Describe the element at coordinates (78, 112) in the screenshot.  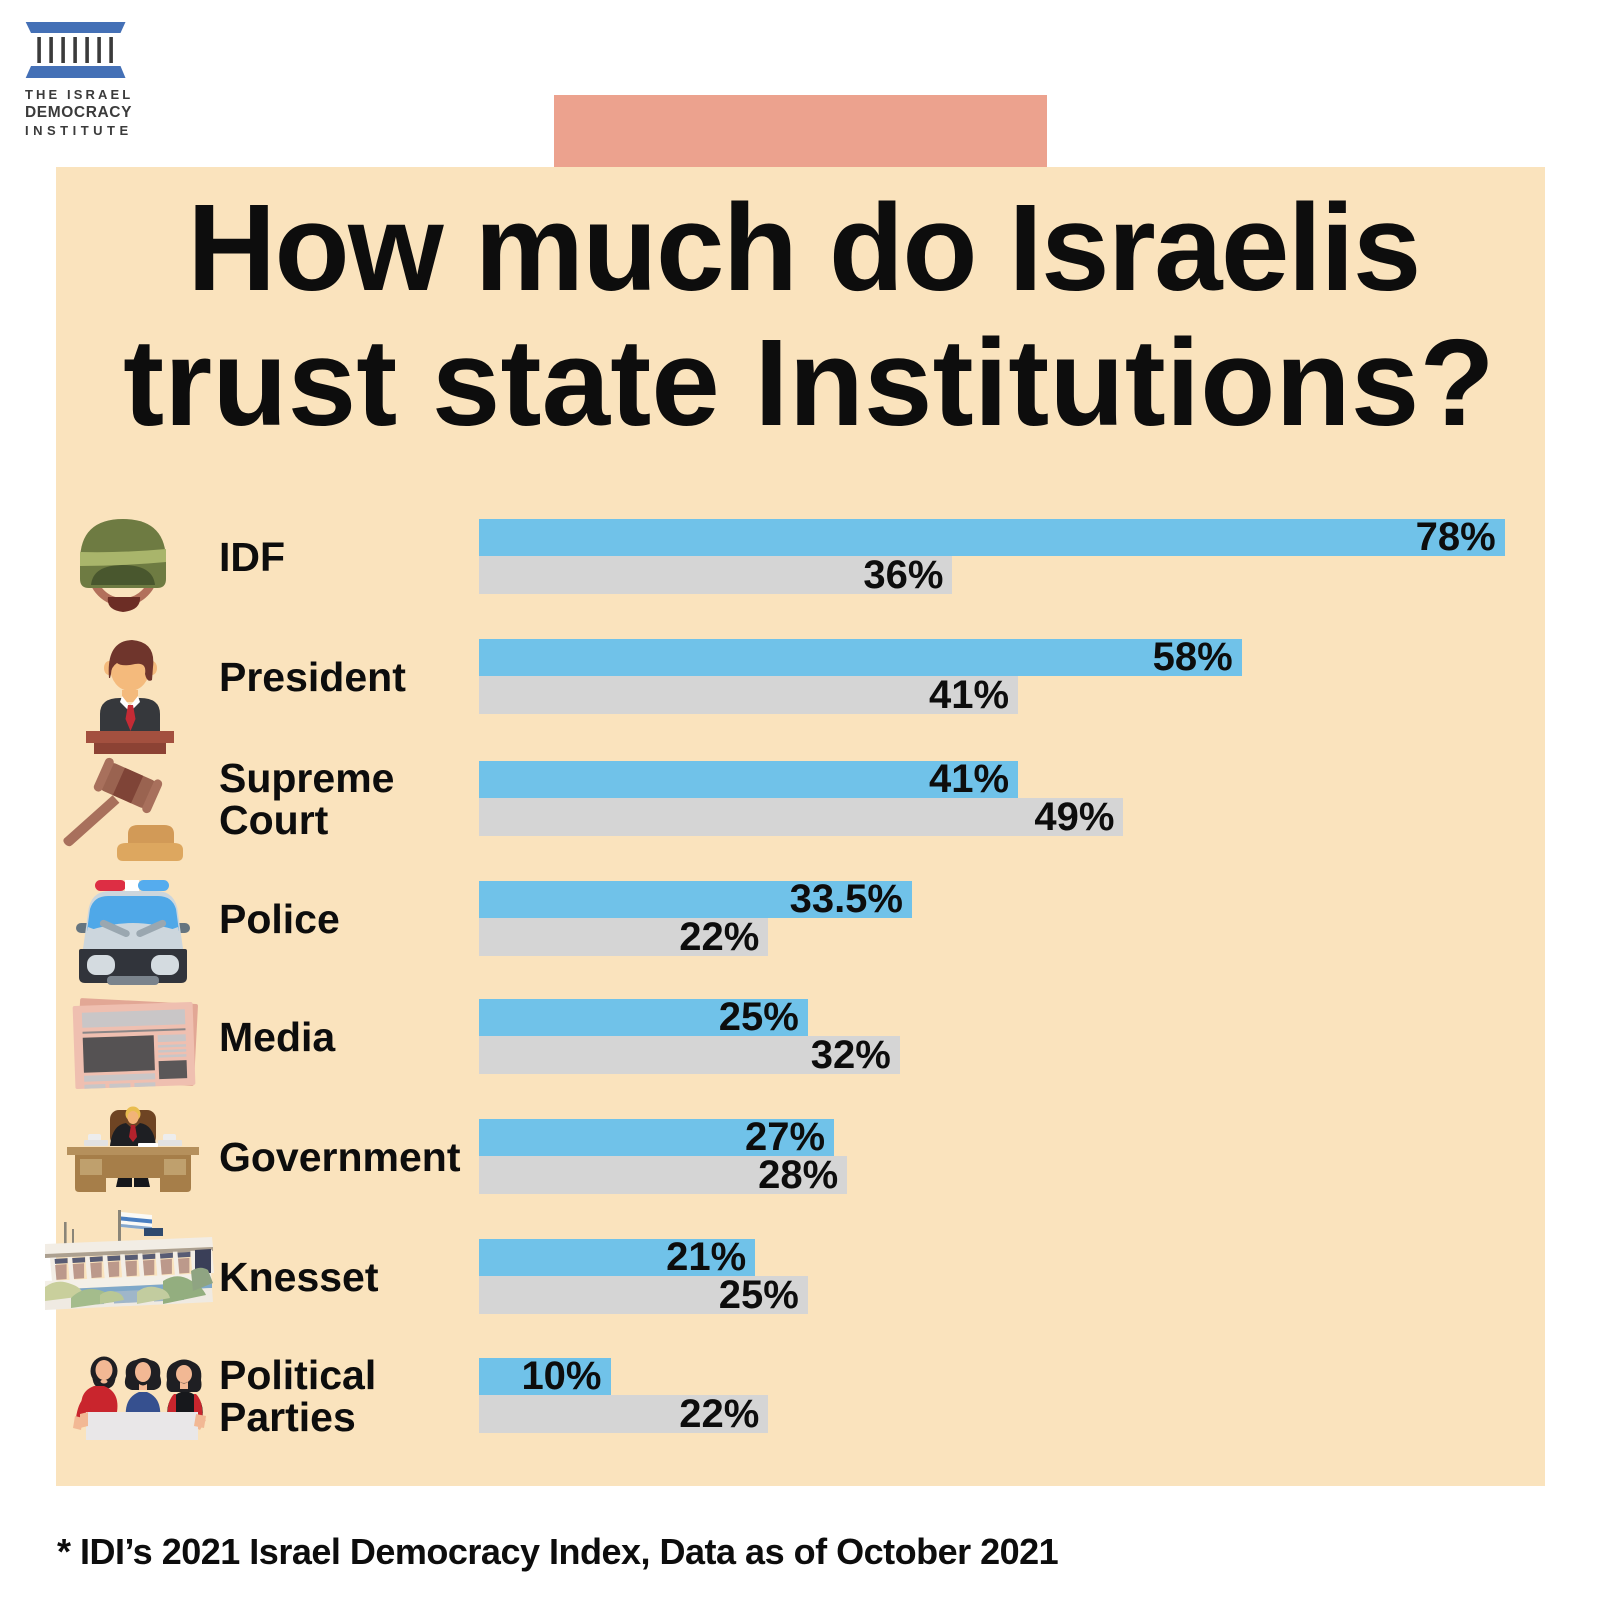
I see `svg-text: DEMOCRACY` at that location.